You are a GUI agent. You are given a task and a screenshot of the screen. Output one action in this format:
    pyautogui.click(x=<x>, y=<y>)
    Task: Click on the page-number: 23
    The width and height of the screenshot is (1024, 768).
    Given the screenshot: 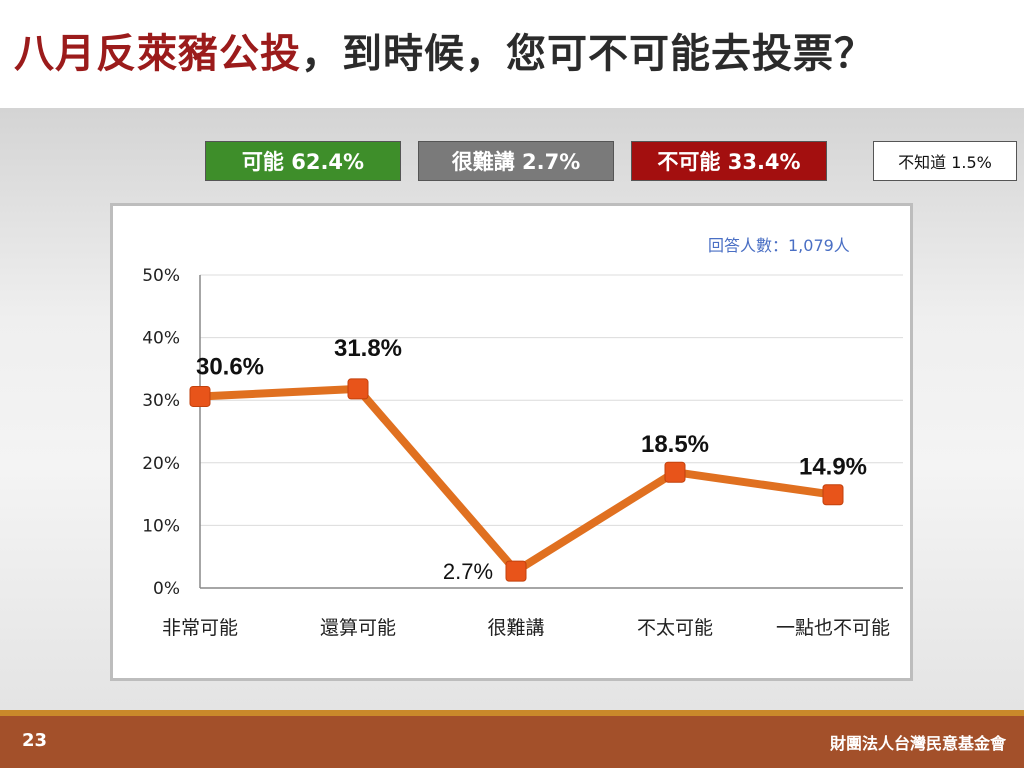 What is the action you would take?
    pyautogui.click(x=35, y=740)
    